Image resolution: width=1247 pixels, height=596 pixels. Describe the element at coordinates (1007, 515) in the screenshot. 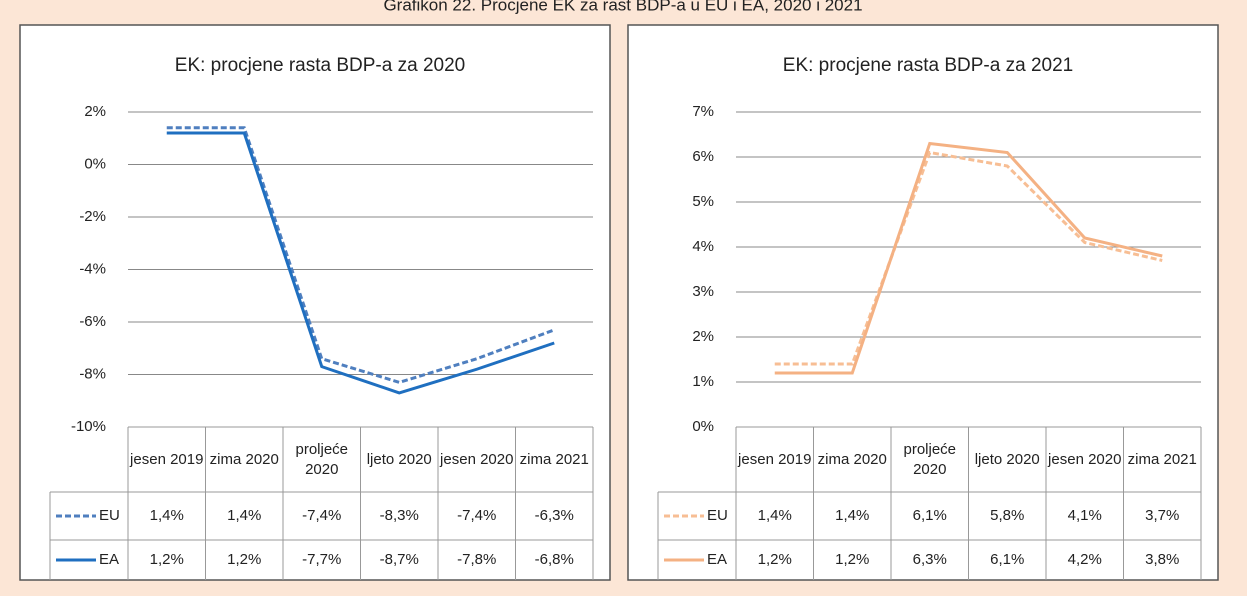

I see `value-label: 5,8%` at that location.